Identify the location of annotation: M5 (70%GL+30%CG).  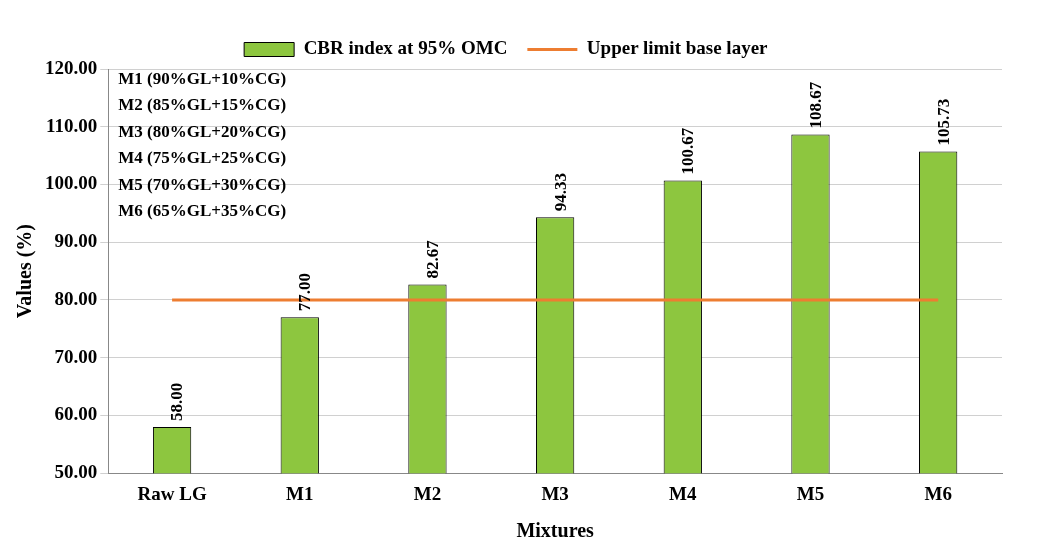
(202, 184).